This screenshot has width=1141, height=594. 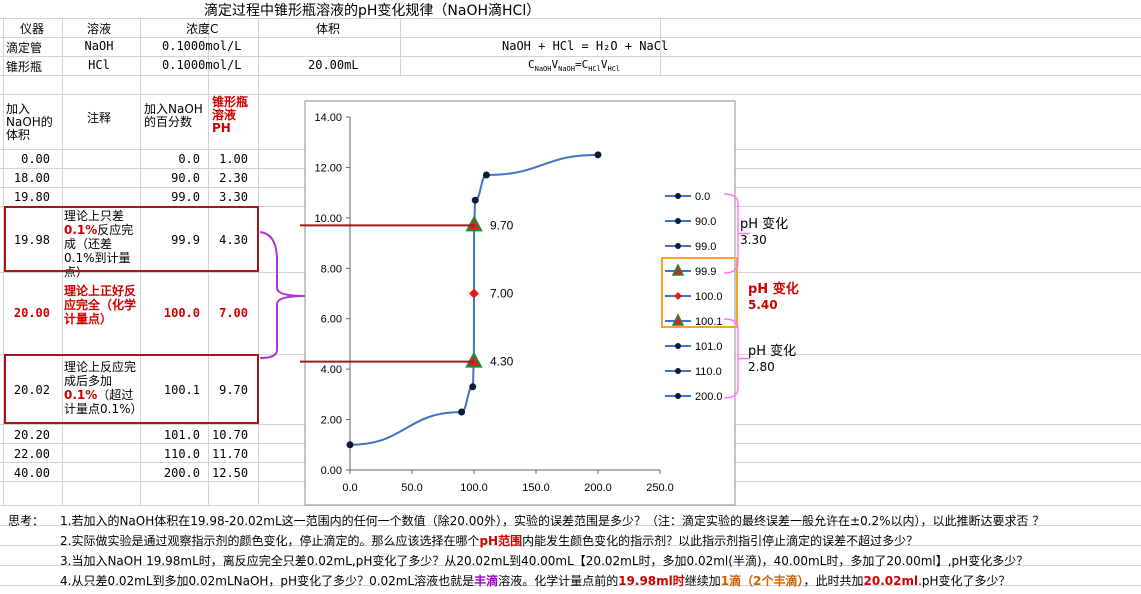 I want to click on legend-label: 100.1, so click(x=709, y=322).